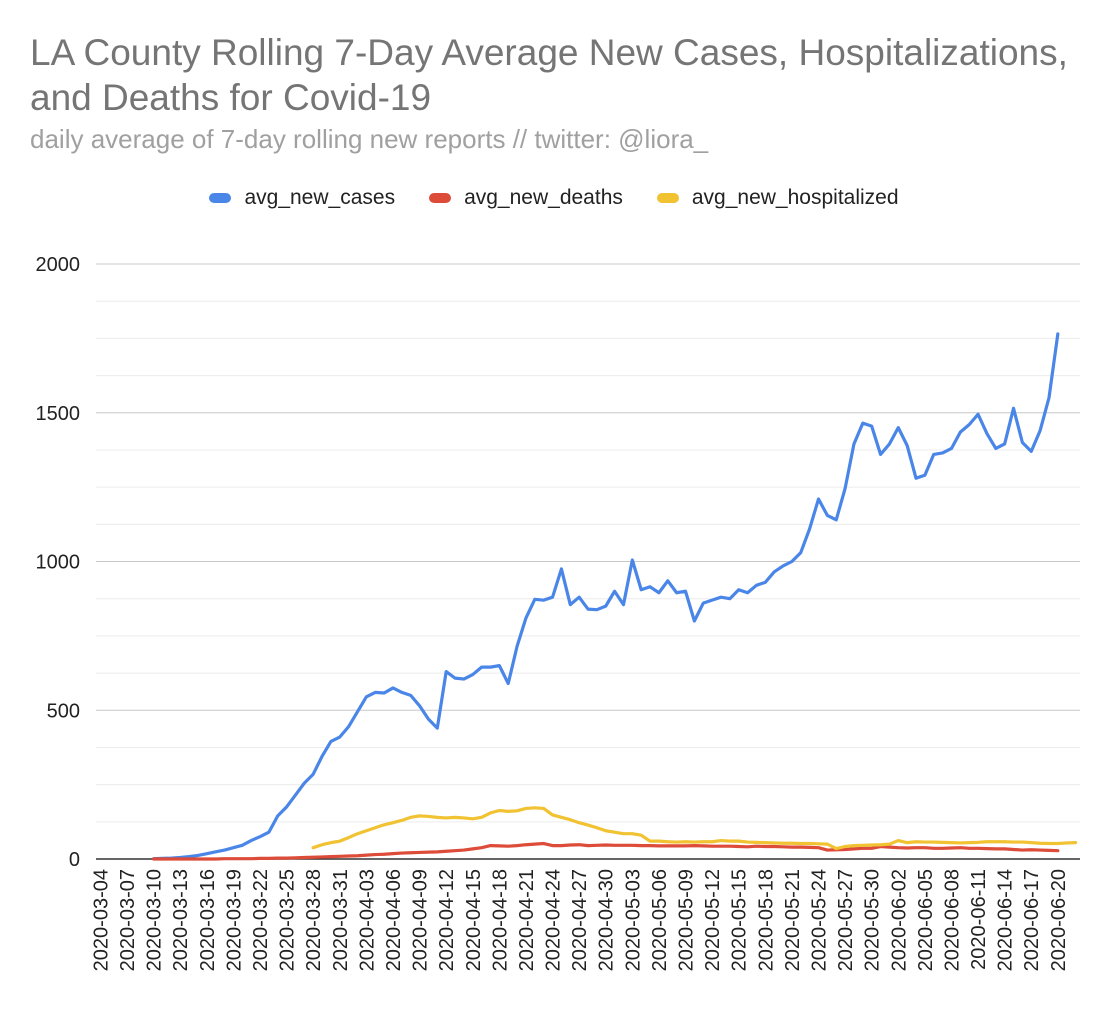 Image resolution: width=1108 pixels, height=1024 pixels. I want to click on x-tick-label: 2020-05-18, so click(766, 920).